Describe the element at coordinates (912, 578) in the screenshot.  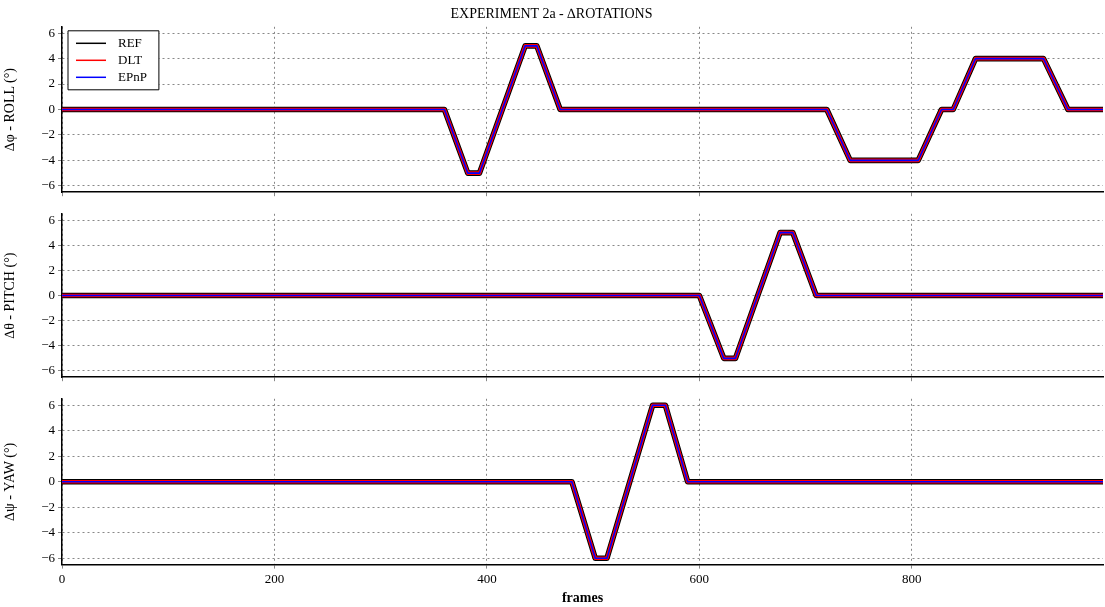
I see `x-tick-label: 800` at that location.